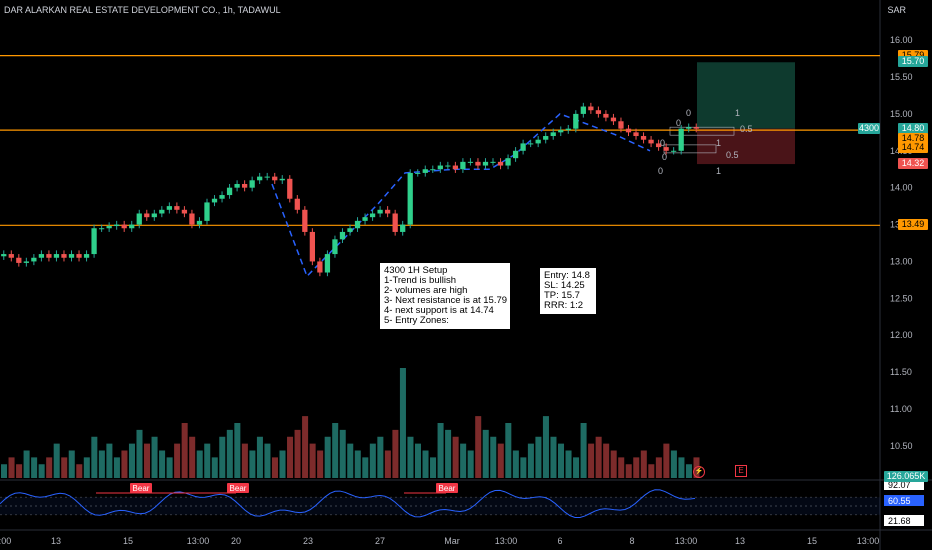  I want to click on bear-label: Bear, so click(447, 488).